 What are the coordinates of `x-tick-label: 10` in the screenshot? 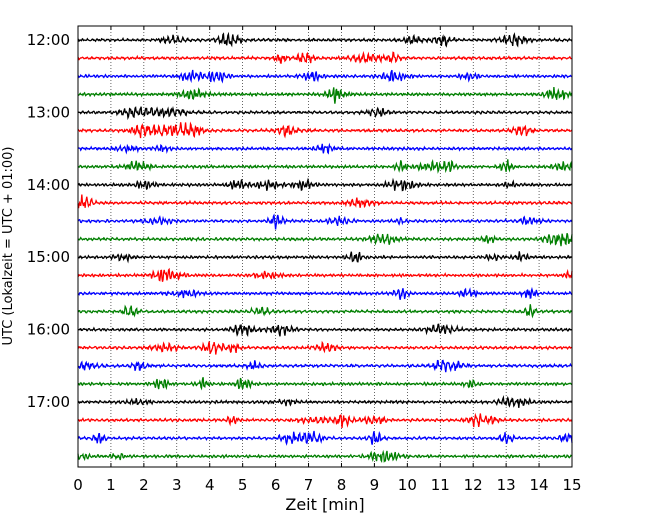 It's located at (407, 485).